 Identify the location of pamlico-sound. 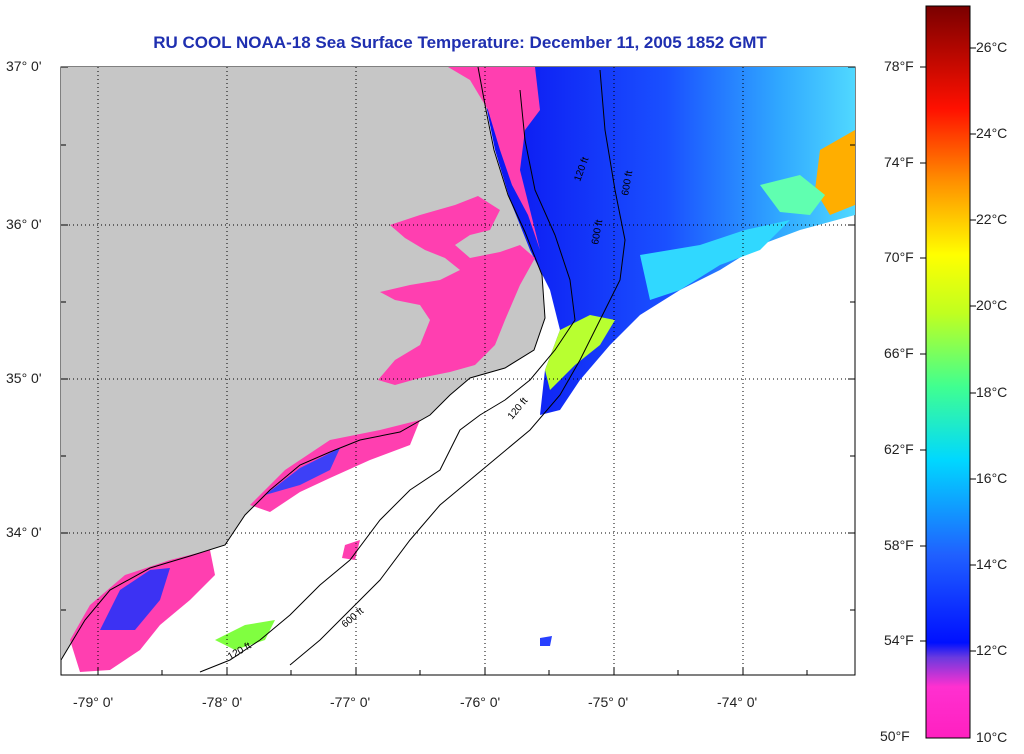
(456, 290).